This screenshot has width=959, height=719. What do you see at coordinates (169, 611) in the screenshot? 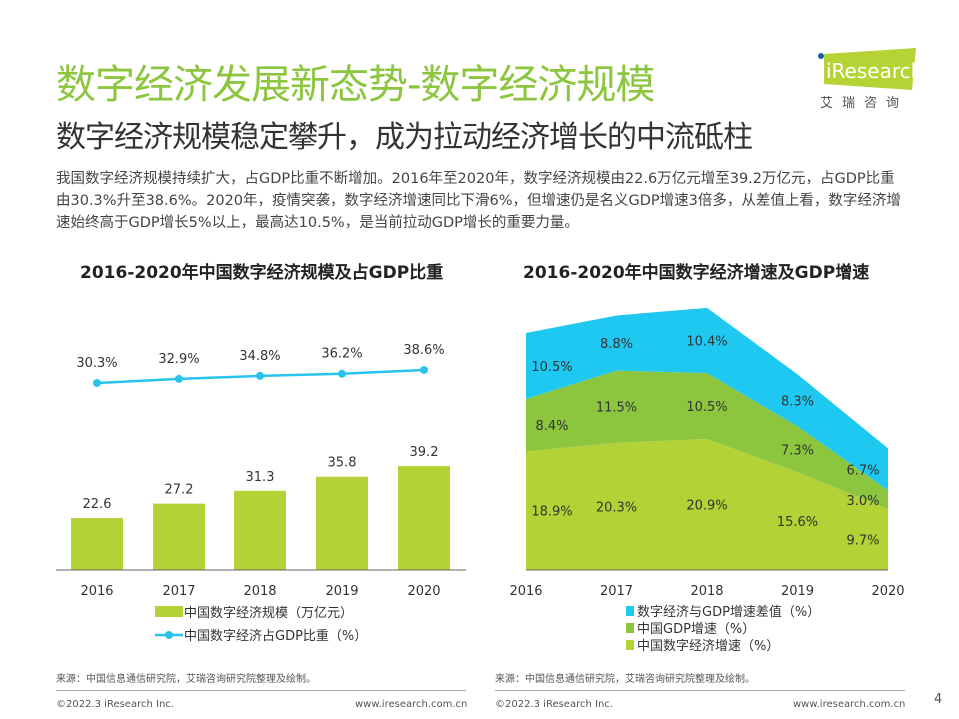
I see `legend-bar-swatch` at bounding box center [169, 611].